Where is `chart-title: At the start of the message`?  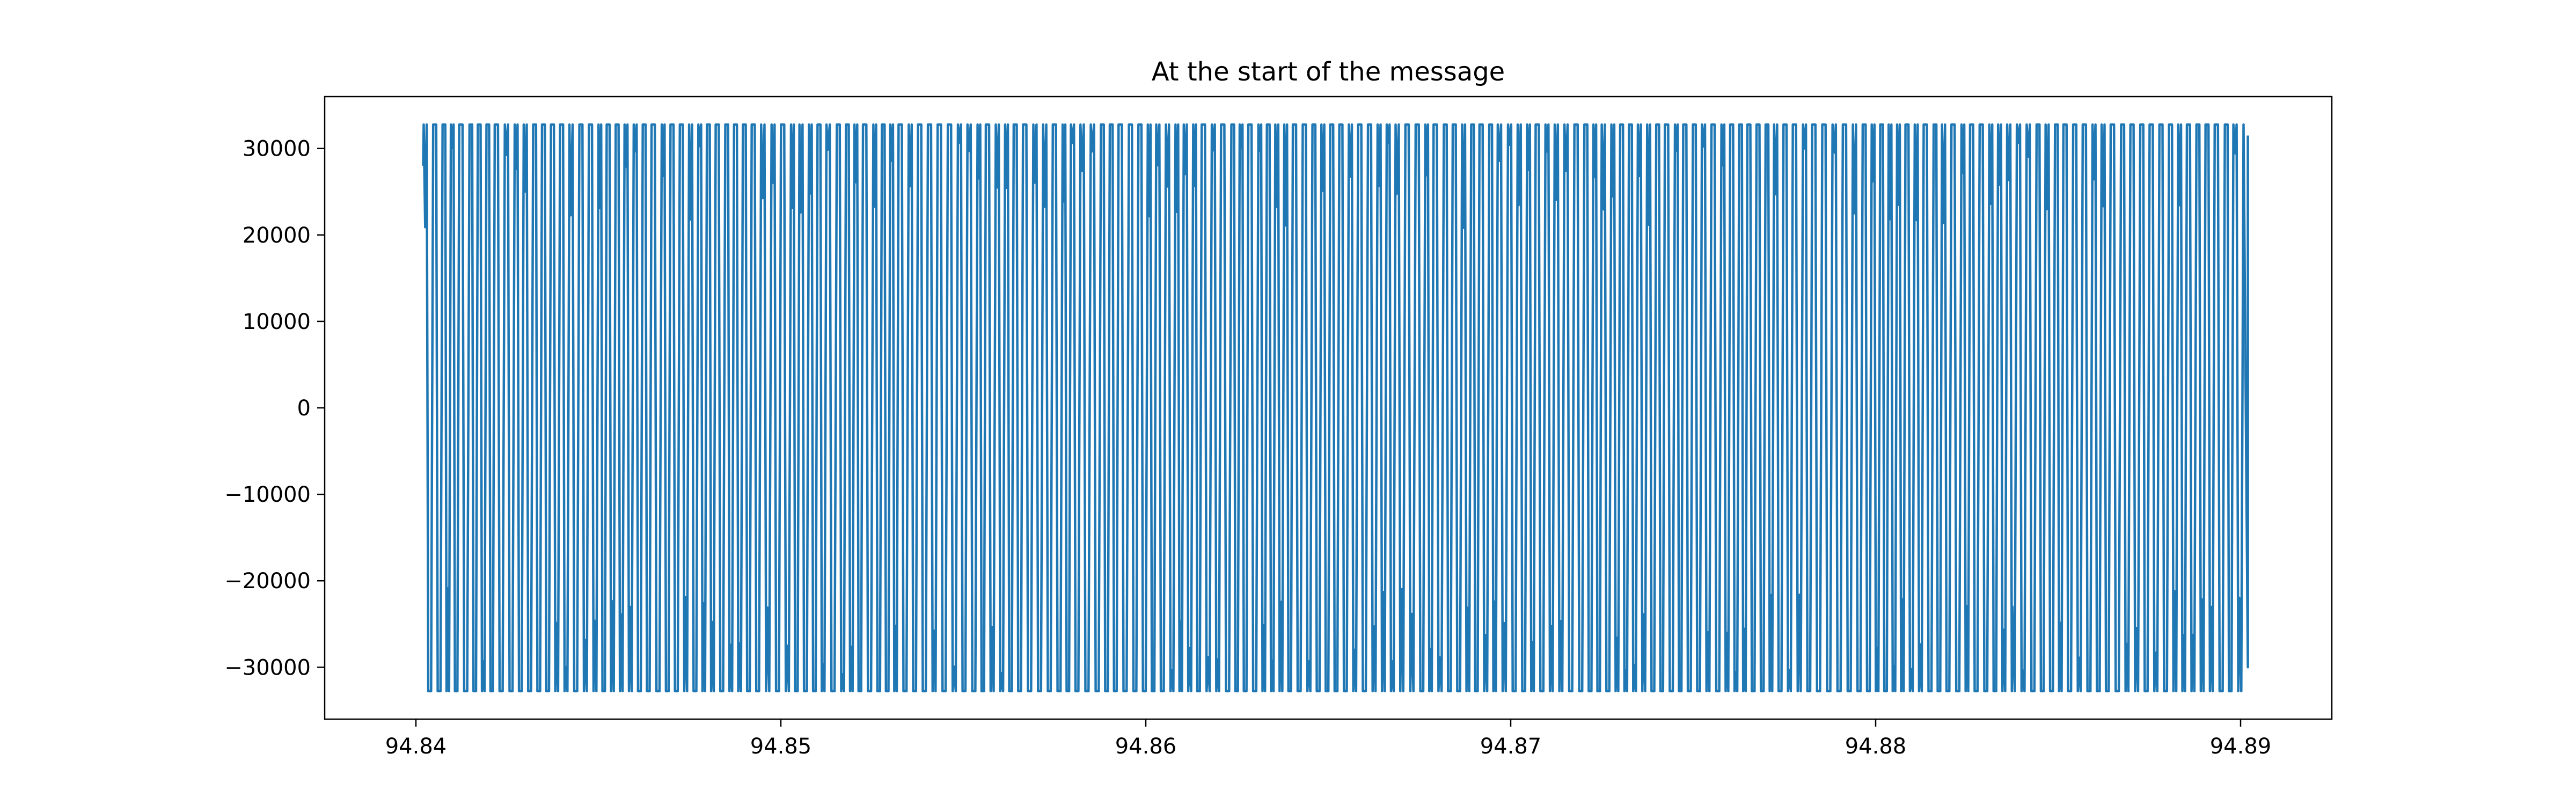
chart-title: At the start of the message is located at coordinates (1328, 72).